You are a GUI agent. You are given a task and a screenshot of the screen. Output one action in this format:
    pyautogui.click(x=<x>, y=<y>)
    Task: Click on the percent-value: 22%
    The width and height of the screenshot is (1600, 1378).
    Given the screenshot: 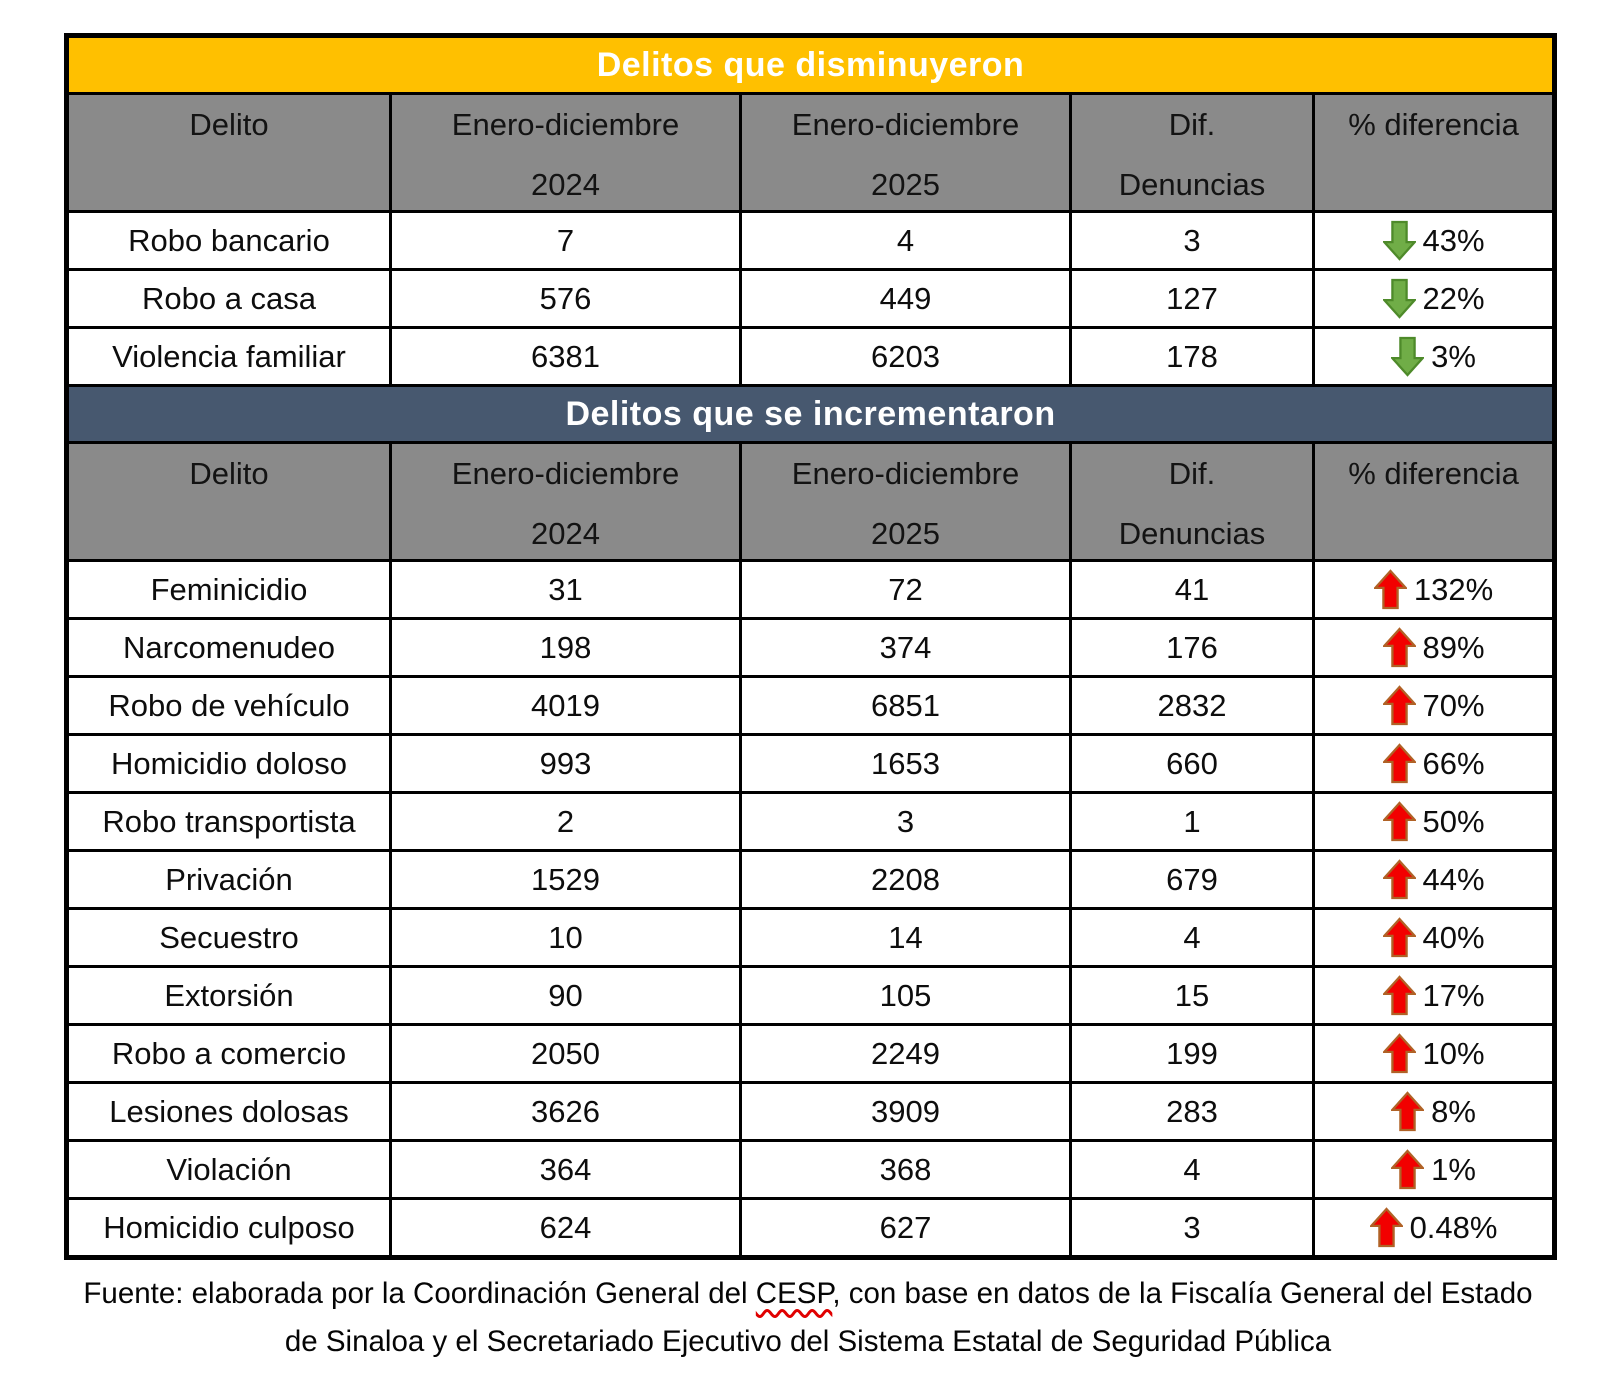 What is the action you would take?
    pyautogui.click(x=1453, y=298)
    